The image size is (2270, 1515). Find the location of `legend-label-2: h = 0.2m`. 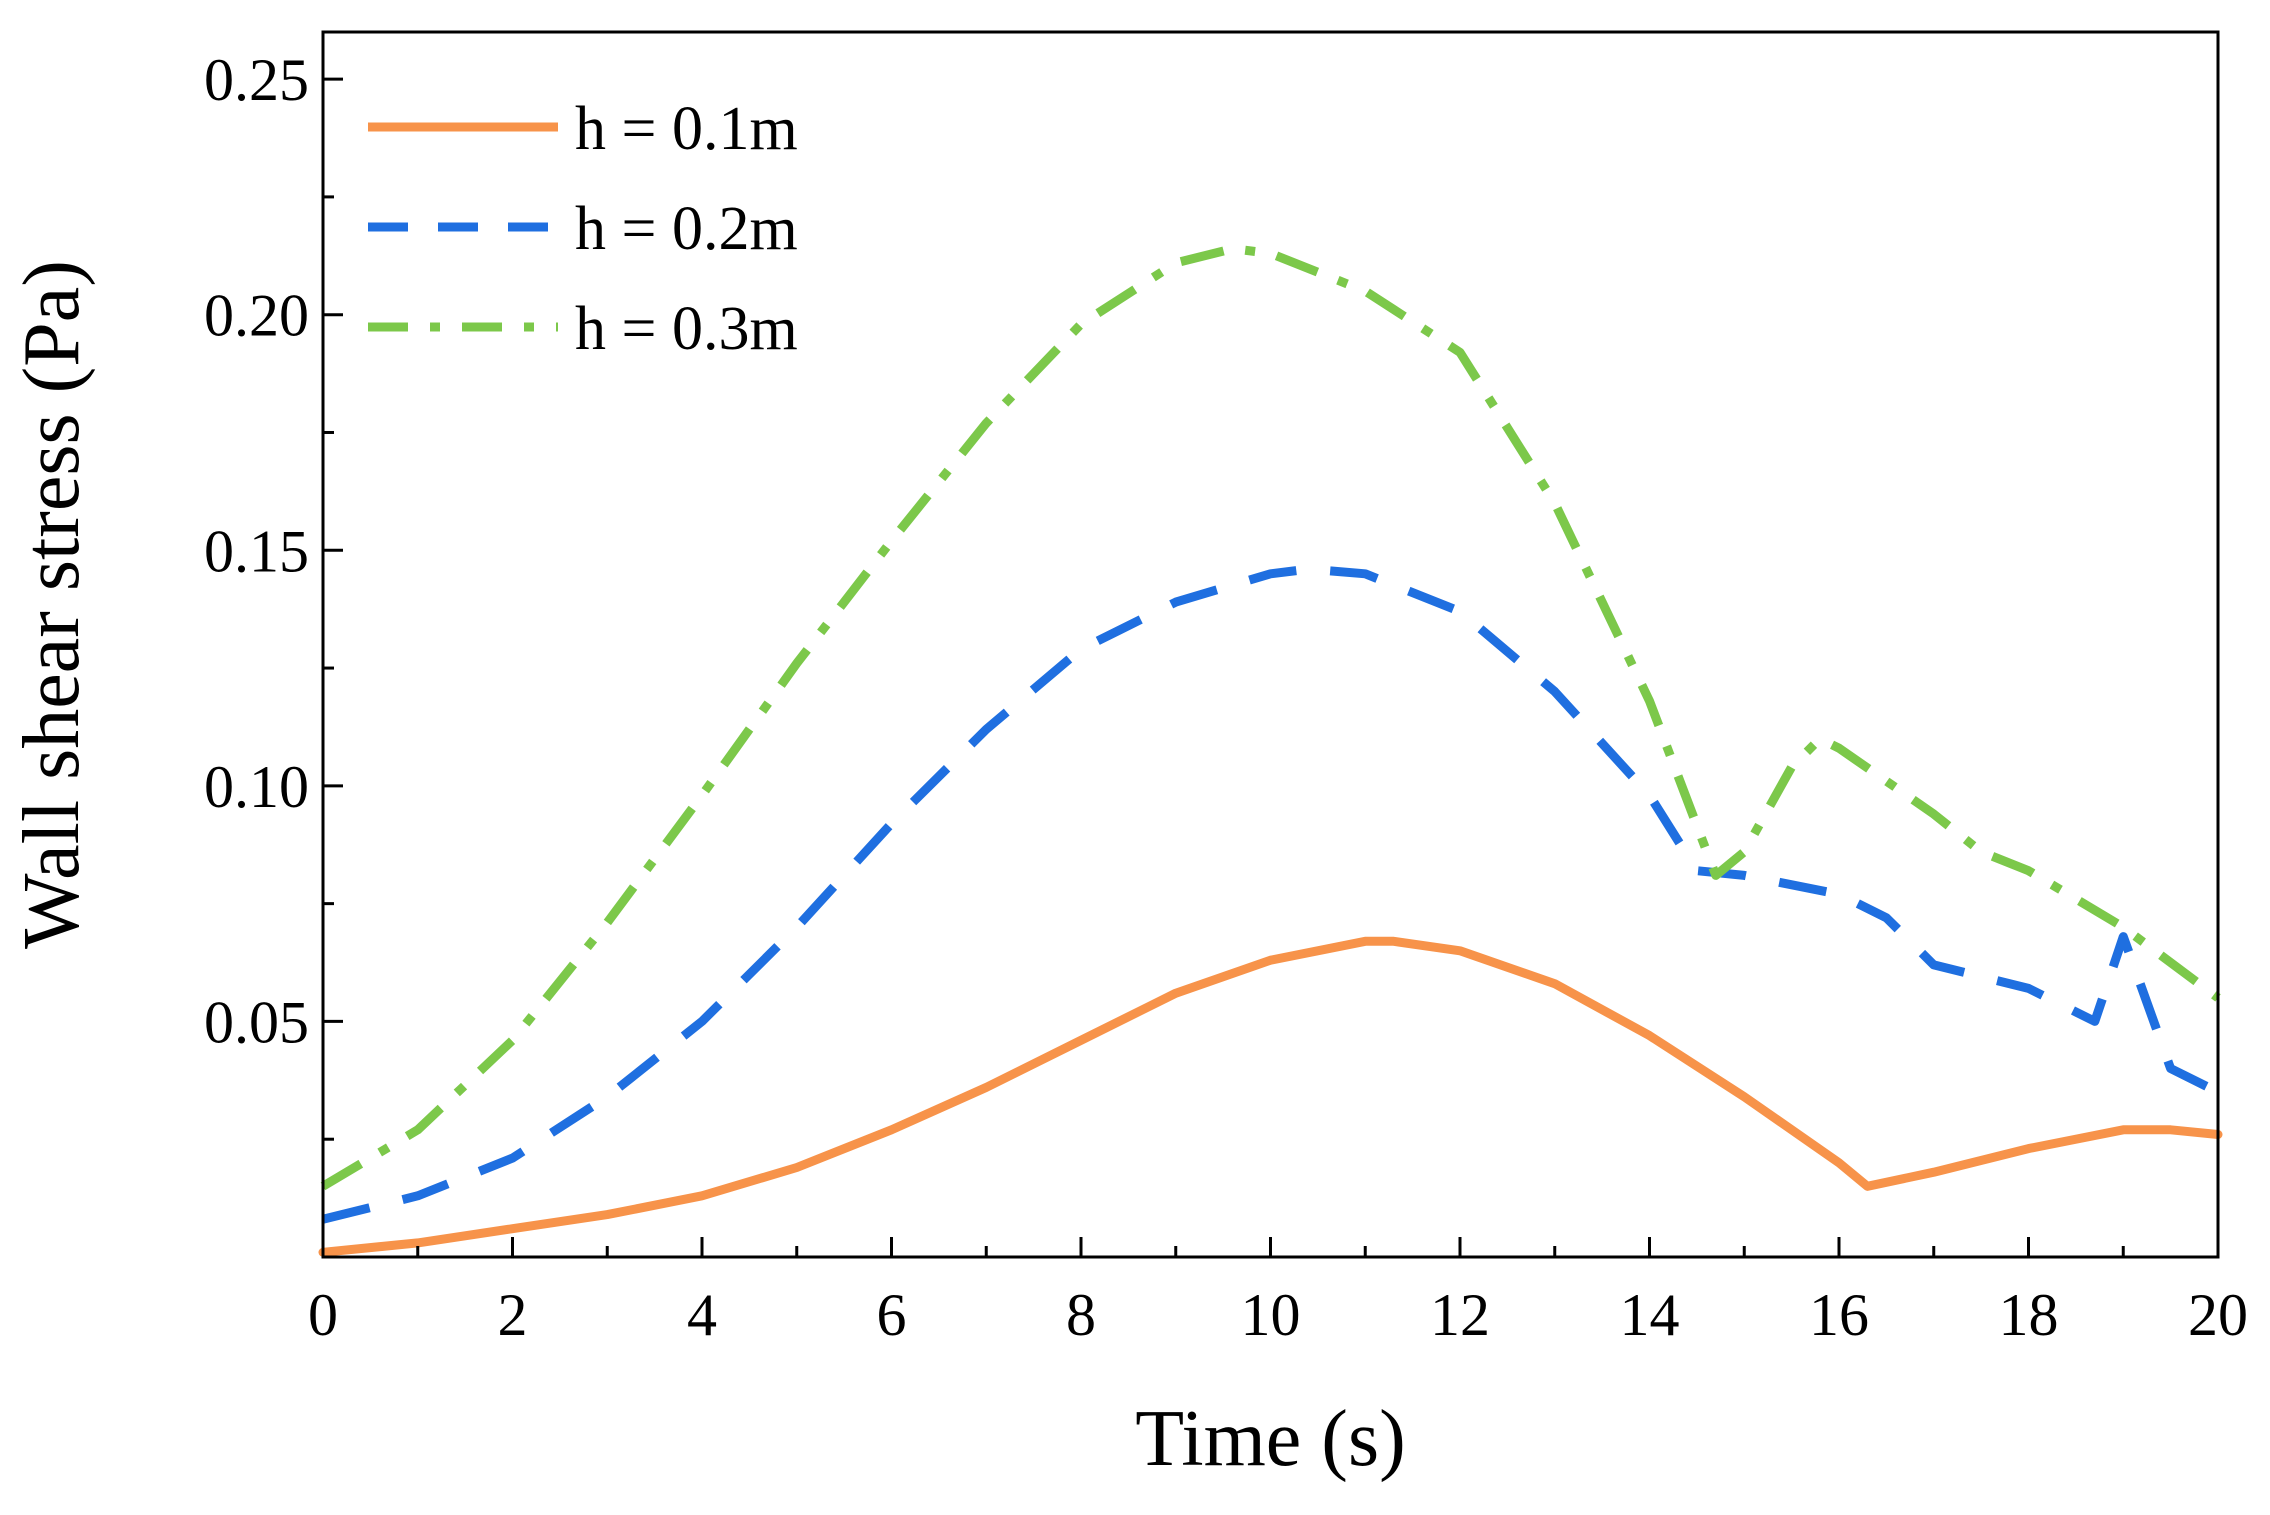

legend-label-2: h = 0.2m is located at coordinates (686, 229).